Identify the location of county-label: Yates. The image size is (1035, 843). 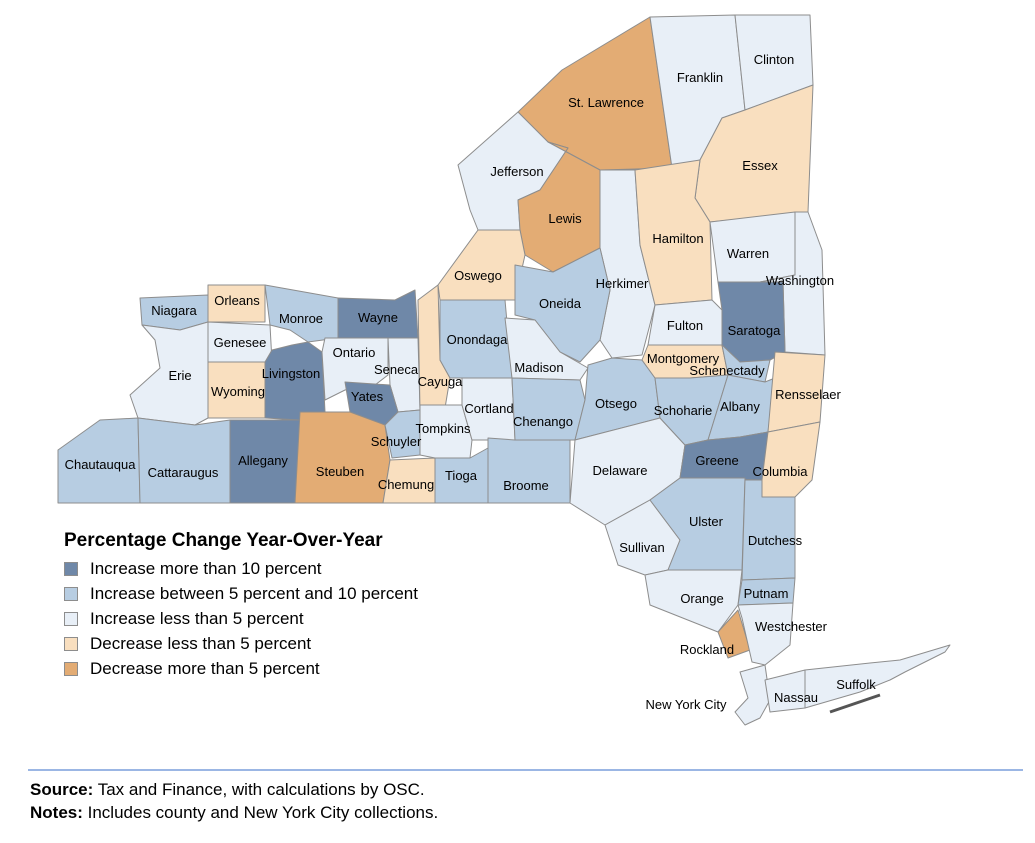
(367, 396).